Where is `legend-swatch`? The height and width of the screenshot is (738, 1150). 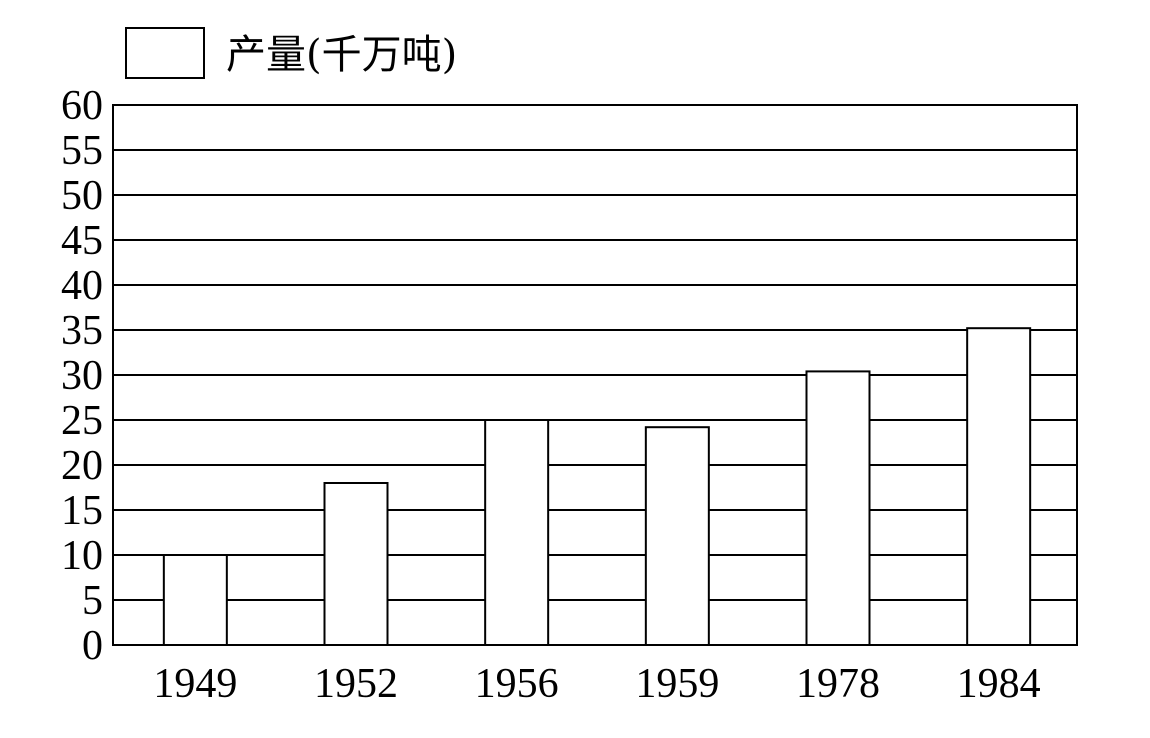 legend-swatch is located at coordinates (165, 53).